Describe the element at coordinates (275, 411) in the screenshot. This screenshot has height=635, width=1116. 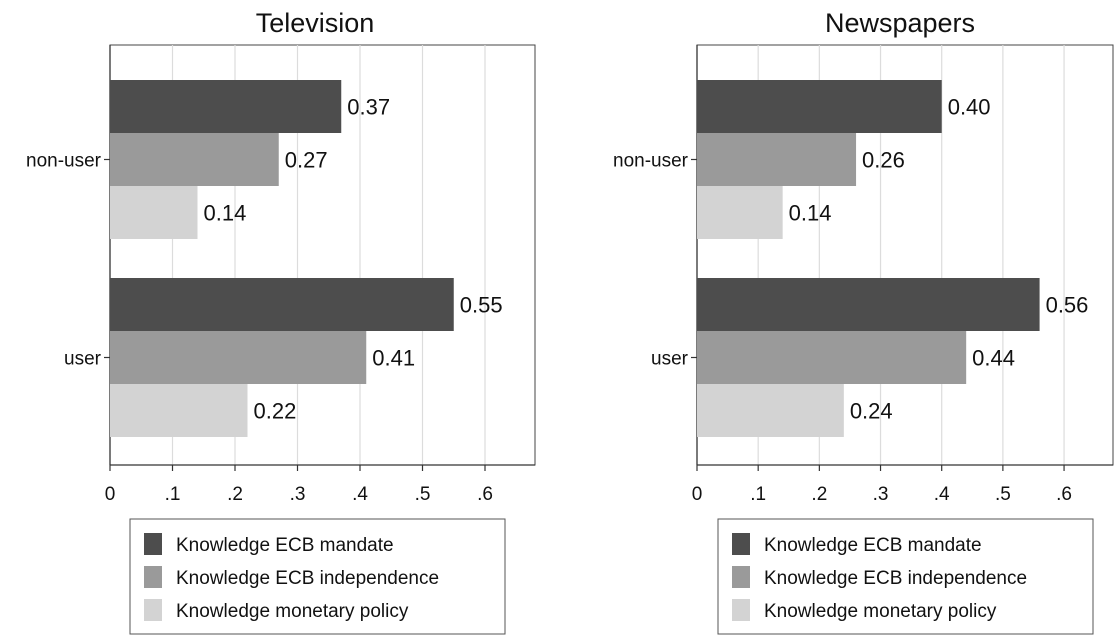
I see `data-label: 0.22` at that location.